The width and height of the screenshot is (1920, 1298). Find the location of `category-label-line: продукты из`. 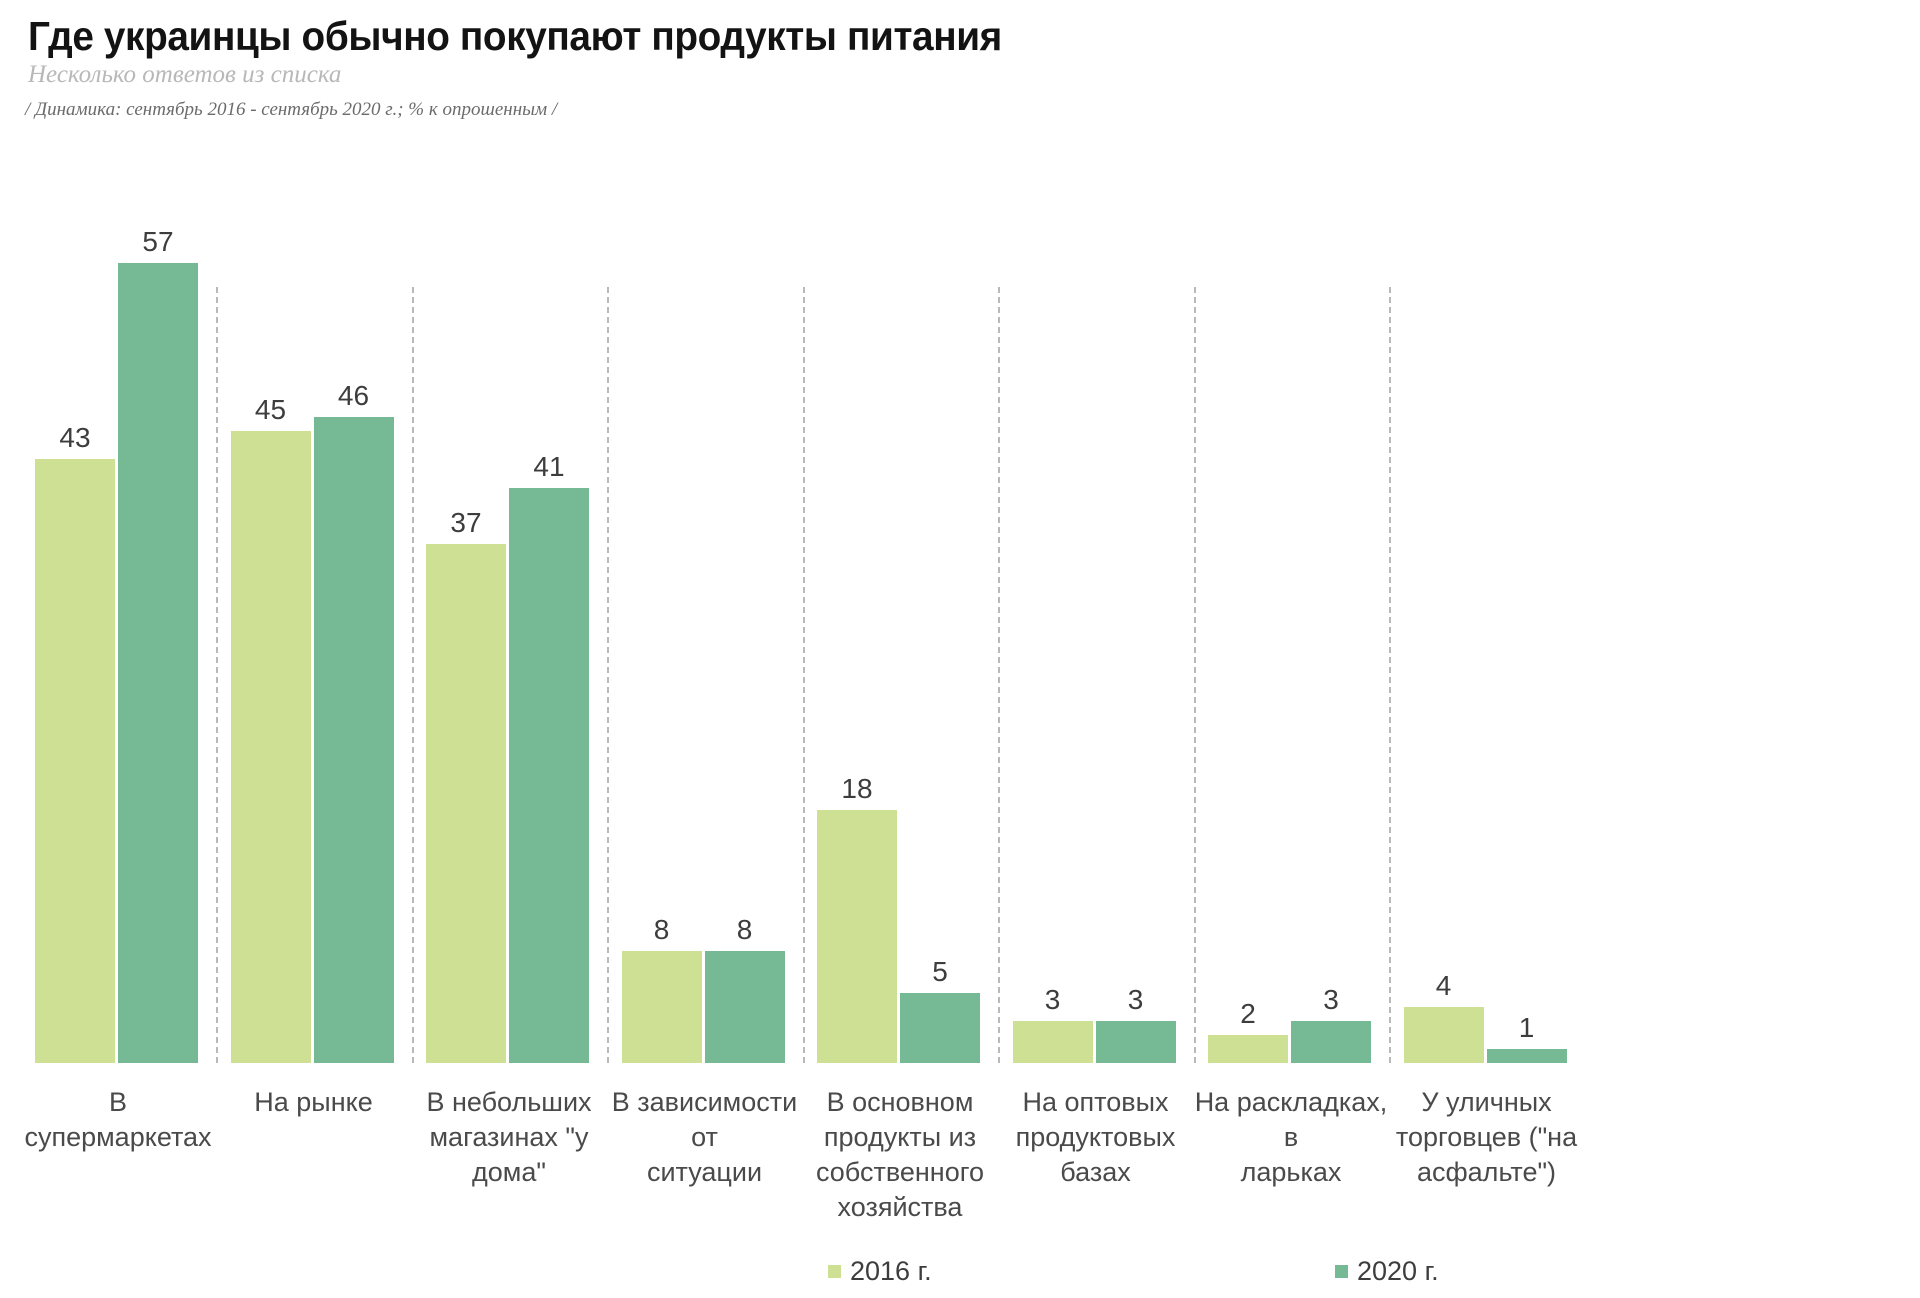

category-label-line: продукты из is located at coordinates (900, 1137).